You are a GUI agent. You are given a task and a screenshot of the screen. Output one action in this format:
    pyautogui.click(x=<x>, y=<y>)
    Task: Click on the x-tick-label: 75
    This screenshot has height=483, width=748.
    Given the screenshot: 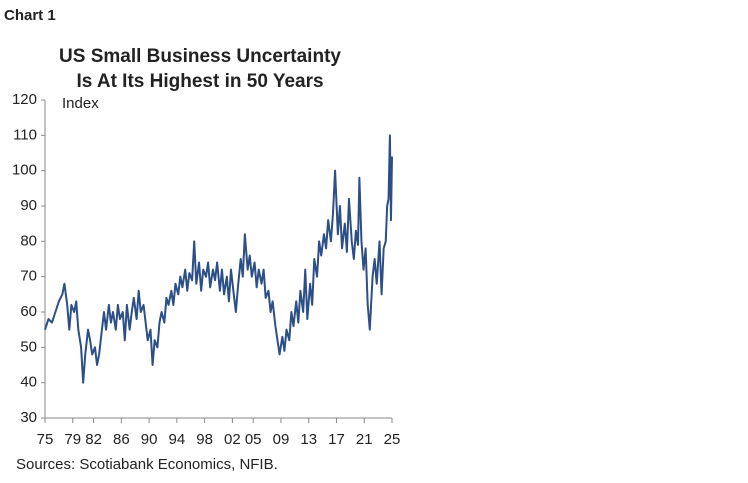 What is the action you would take?
    pyautogui.click(x=45, y=439)
    